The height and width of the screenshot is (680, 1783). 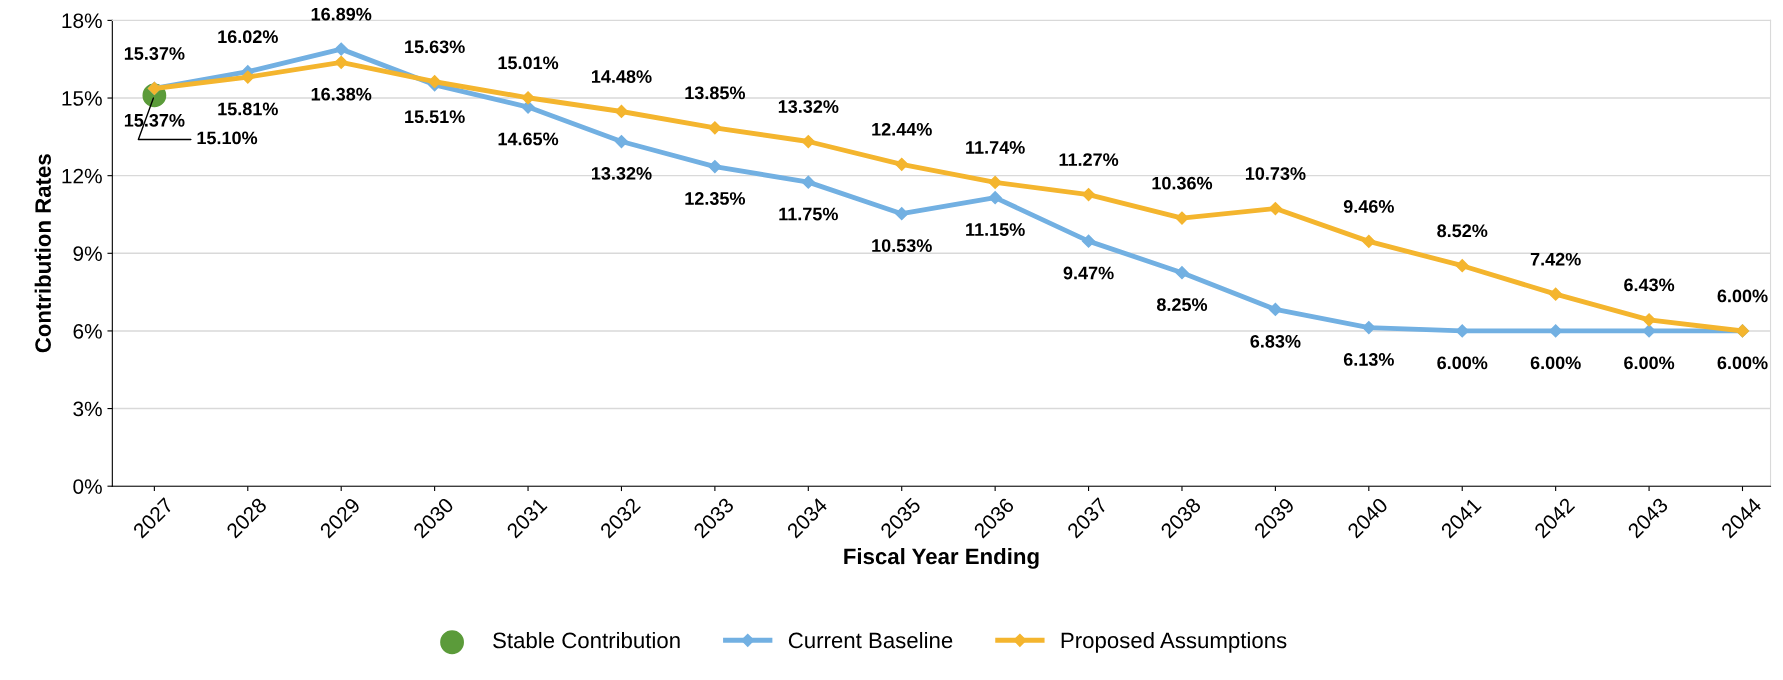 I want to click on y-tick-label: 18%, so click(x=82, y=21).